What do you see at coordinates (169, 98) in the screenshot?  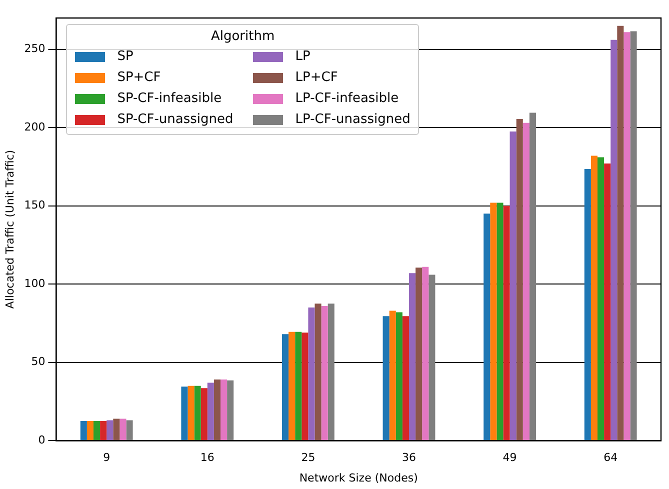 I see `legend-label: SP-CF-infeasible` at bounding box center [169, 98].